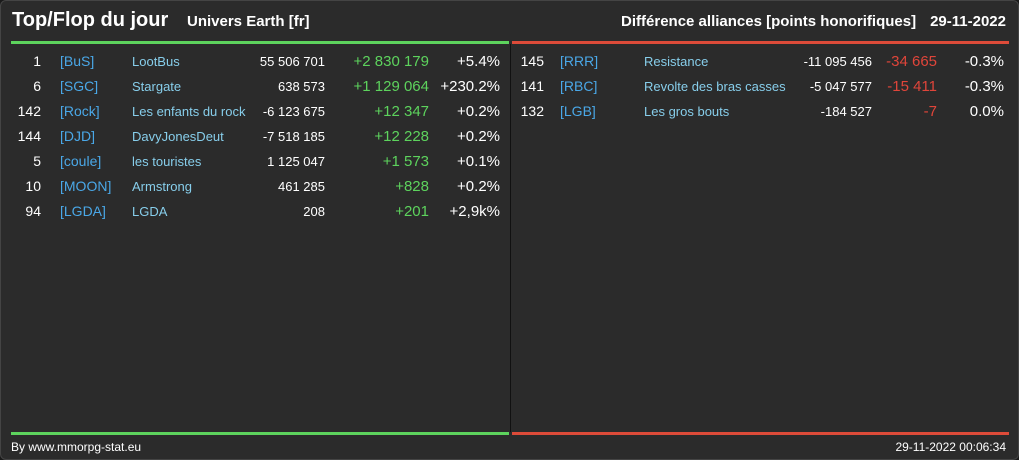 The width and height of the screenshot is (1019, 460). Describe the element at coordinates (401, 111) in the screenshot. I see `difference-cell: +12 347` at that location.